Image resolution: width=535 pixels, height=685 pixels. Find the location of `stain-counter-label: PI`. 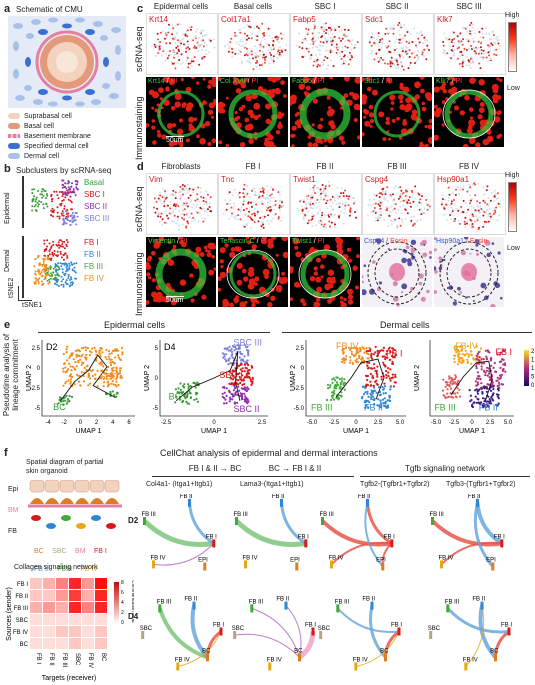

stain-counter-label: PI is located at coordinates (389, 81).